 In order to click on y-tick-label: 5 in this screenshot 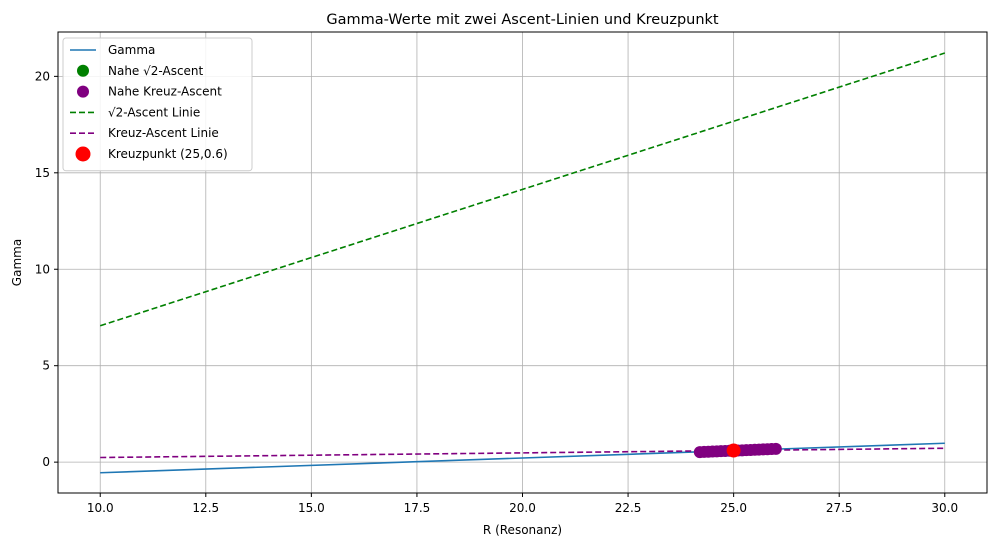, I will do `click(46, 366)`.